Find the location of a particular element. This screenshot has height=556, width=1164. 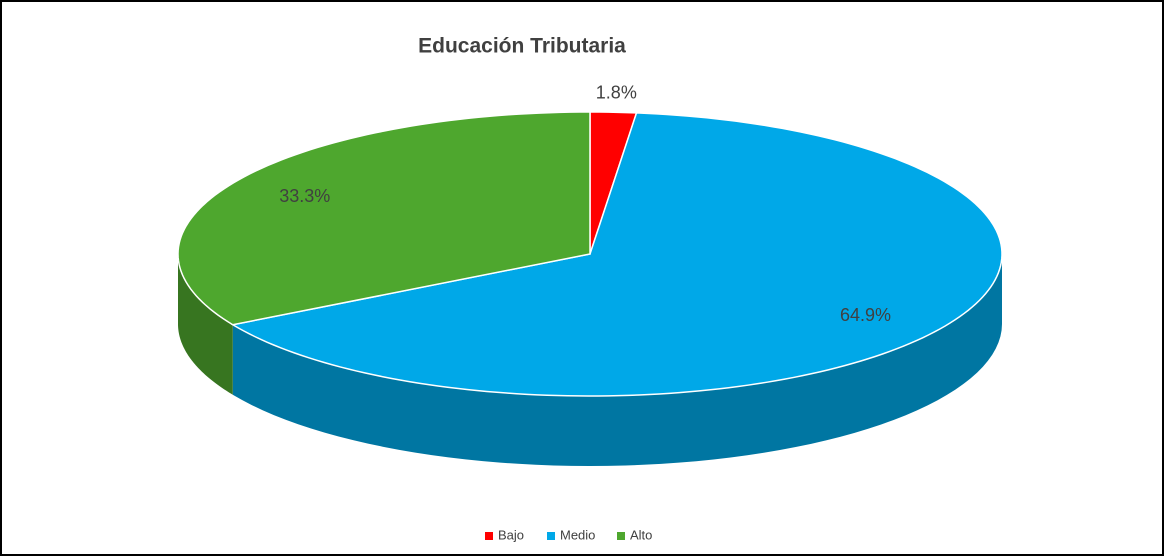

legend-label: Medio is located at coordinates (577, 534).